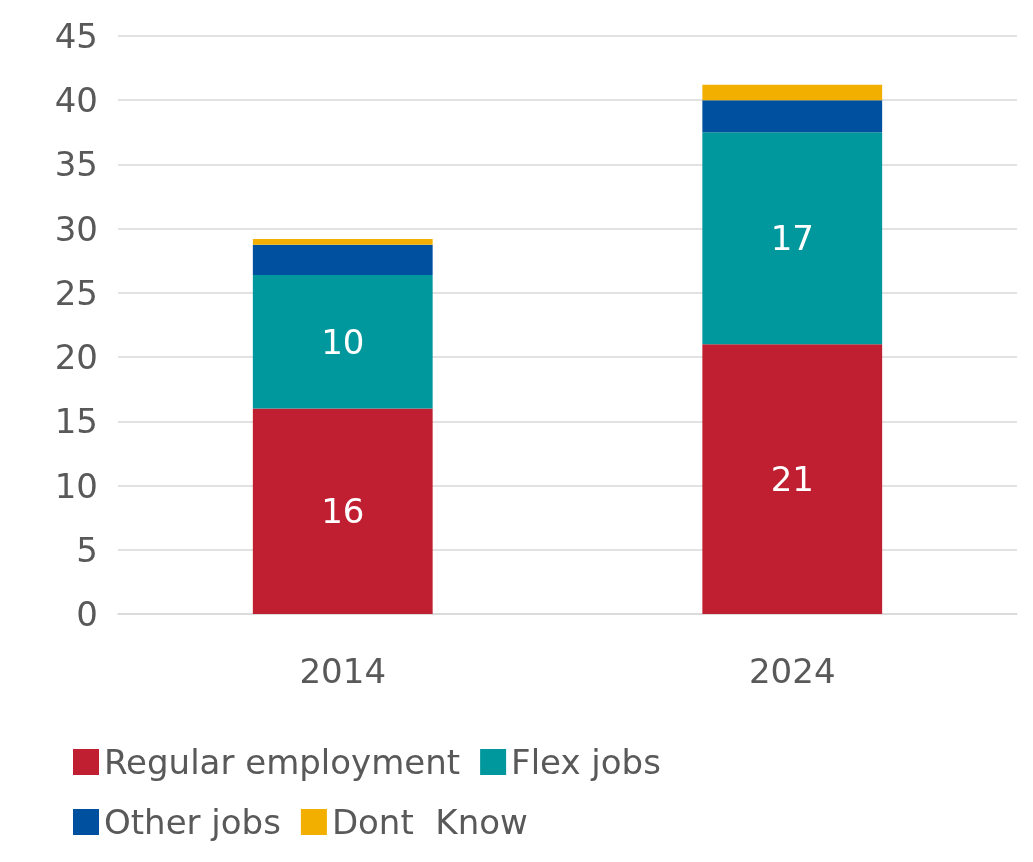 The width and height of the screenshot is (1033, 862). Describe the element at coordinates (76, 421) in the screenshot. I see `y-tick-label: 15` at that location.